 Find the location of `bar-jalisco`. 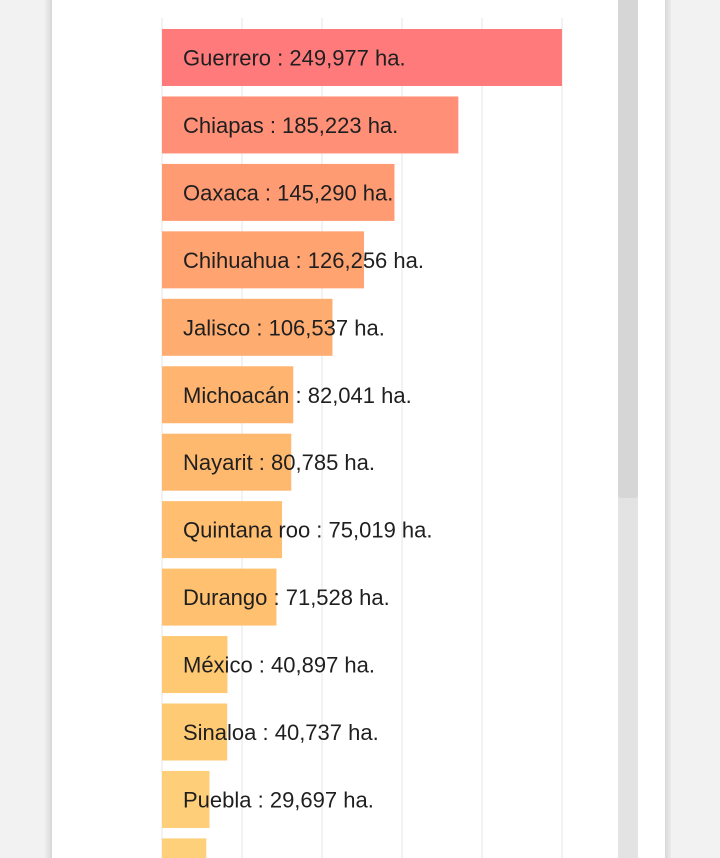

bar-jalisco is located at coordinates (247, 327).